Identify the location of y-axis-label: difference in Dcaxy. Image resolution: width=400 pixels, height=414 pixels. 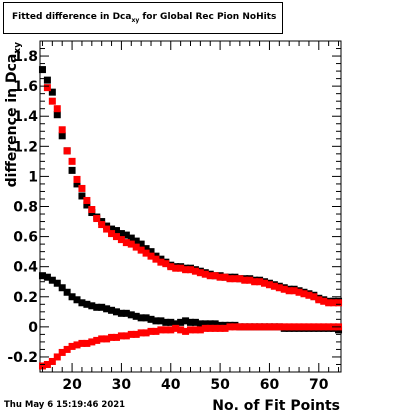
(13, 115).